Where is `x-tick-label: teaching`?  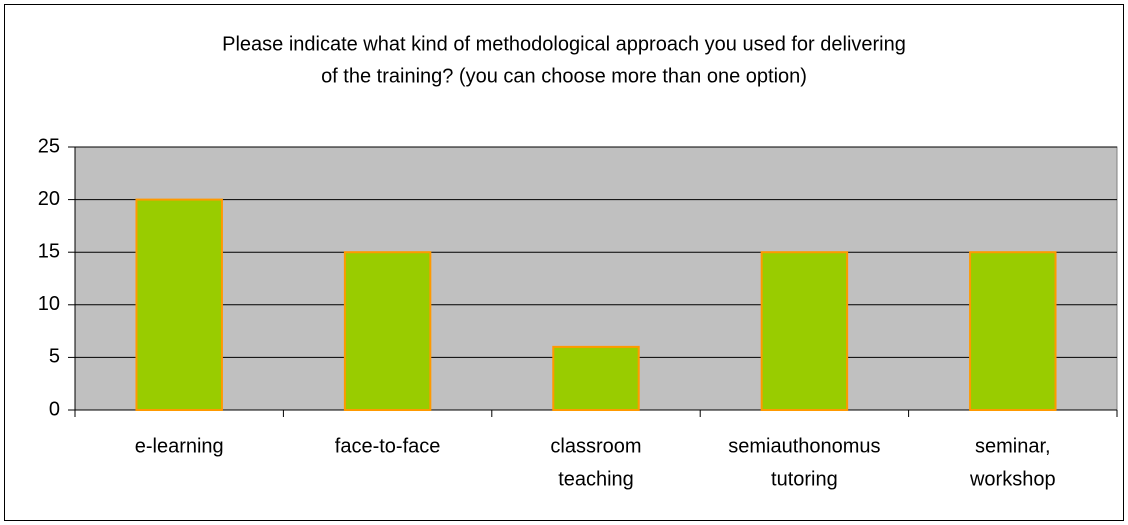 x-tick-label: teaching is located at coordinates (596, 479).